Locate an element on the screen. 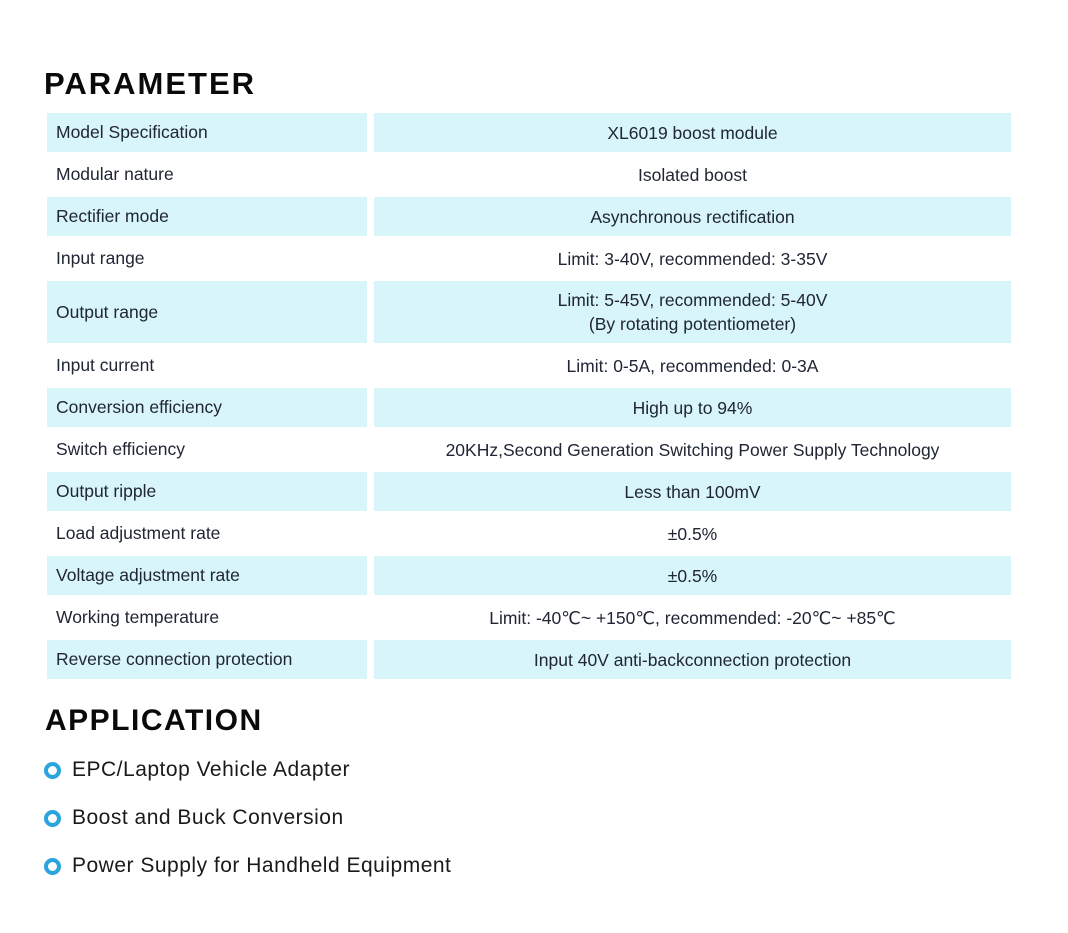 The width and height of the screenshot is (1068, 933). spec-label: Conversion efficiency is located at coordinates (207, 407).